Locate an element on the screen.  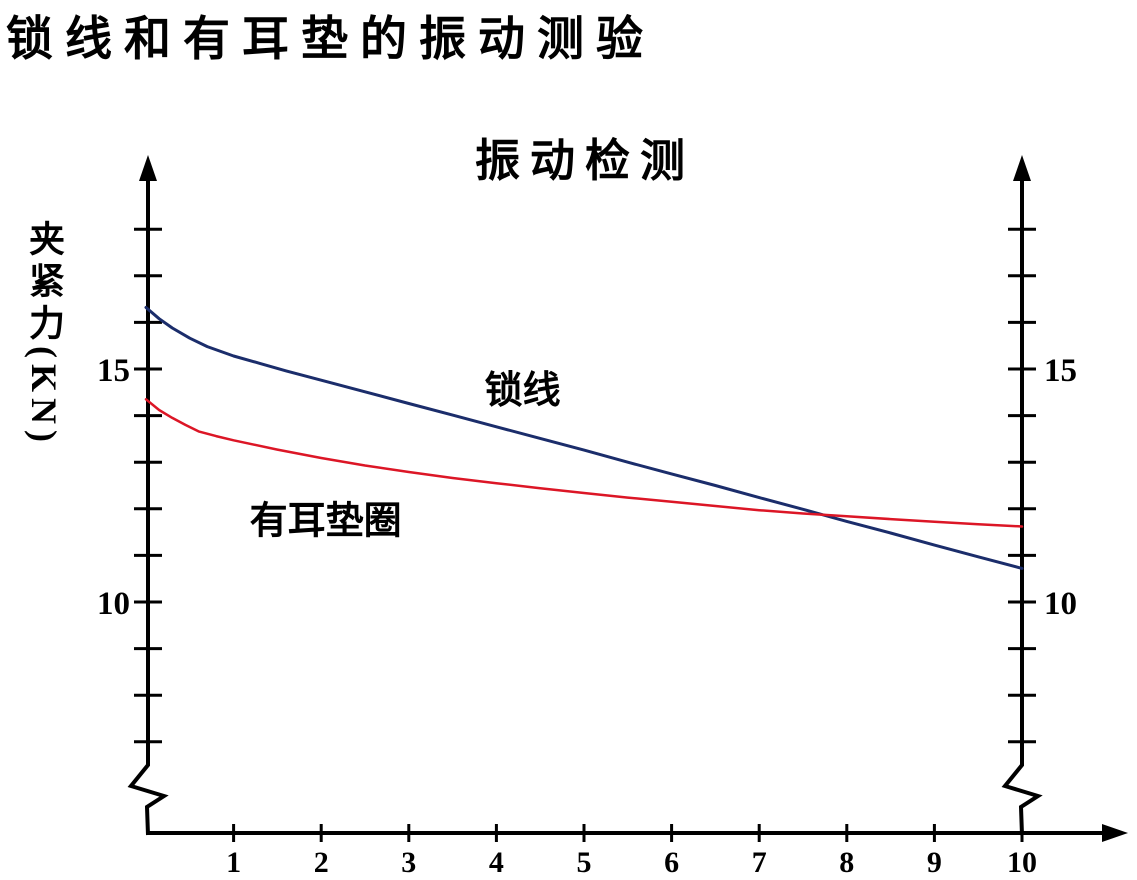
x-tick-label: 7 is located at coordinates (759, 862).